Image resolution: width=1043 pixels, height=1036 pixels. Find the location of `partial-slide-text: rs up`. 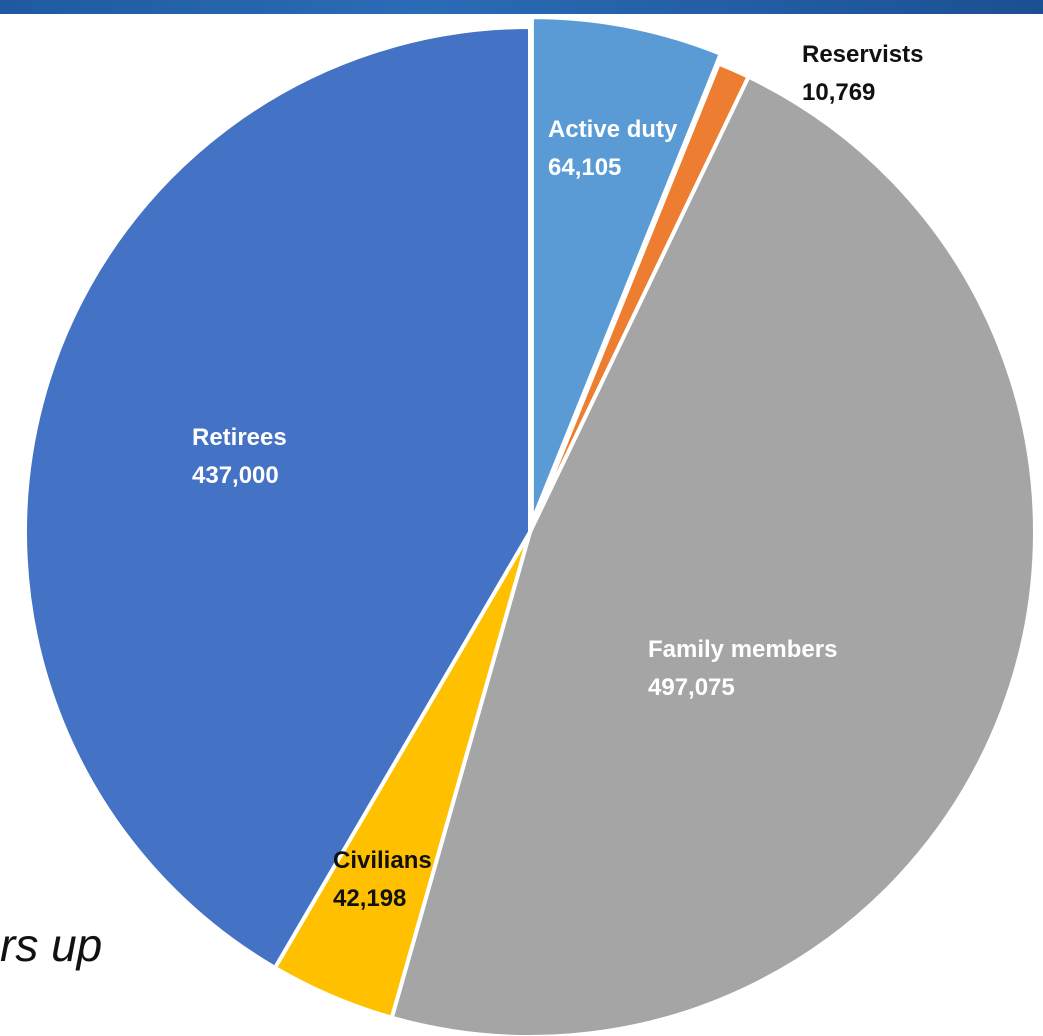

partial-slide-text: rs up is located at coordinates (51, 945).